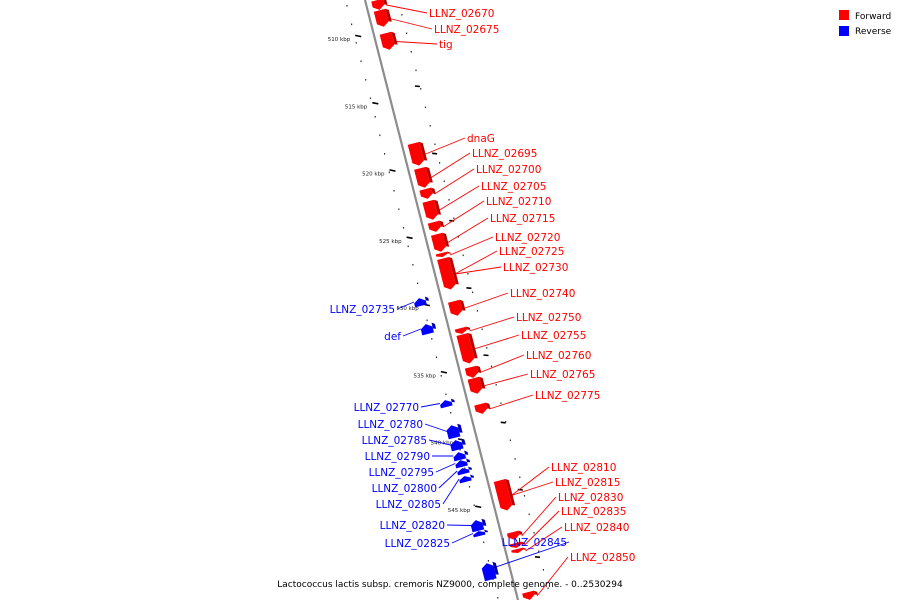  I want to click on gene-label: LLNZ_02735, so click(362, 310).